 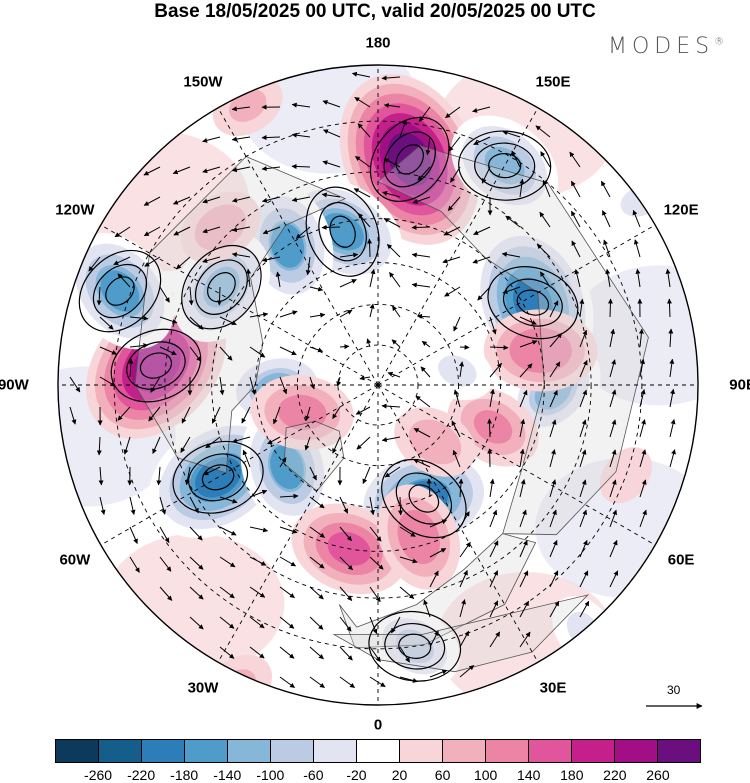 I want to click on colorbar-tick-label: 60, so click(x=442, y=775).